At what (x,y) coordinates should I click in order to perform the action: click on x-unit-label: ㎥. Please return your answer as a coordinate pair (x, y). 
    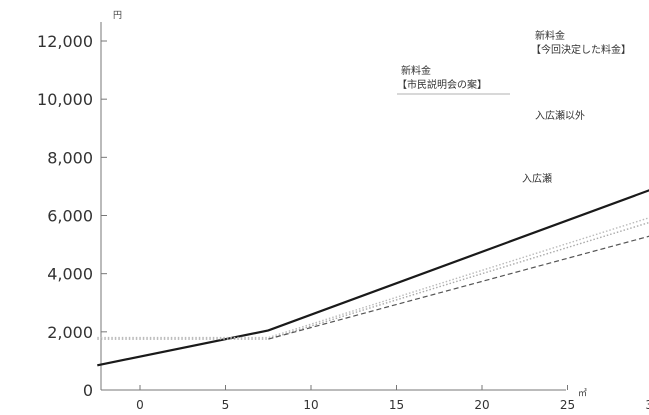
    Looking at the image, I should click on (582, 393).